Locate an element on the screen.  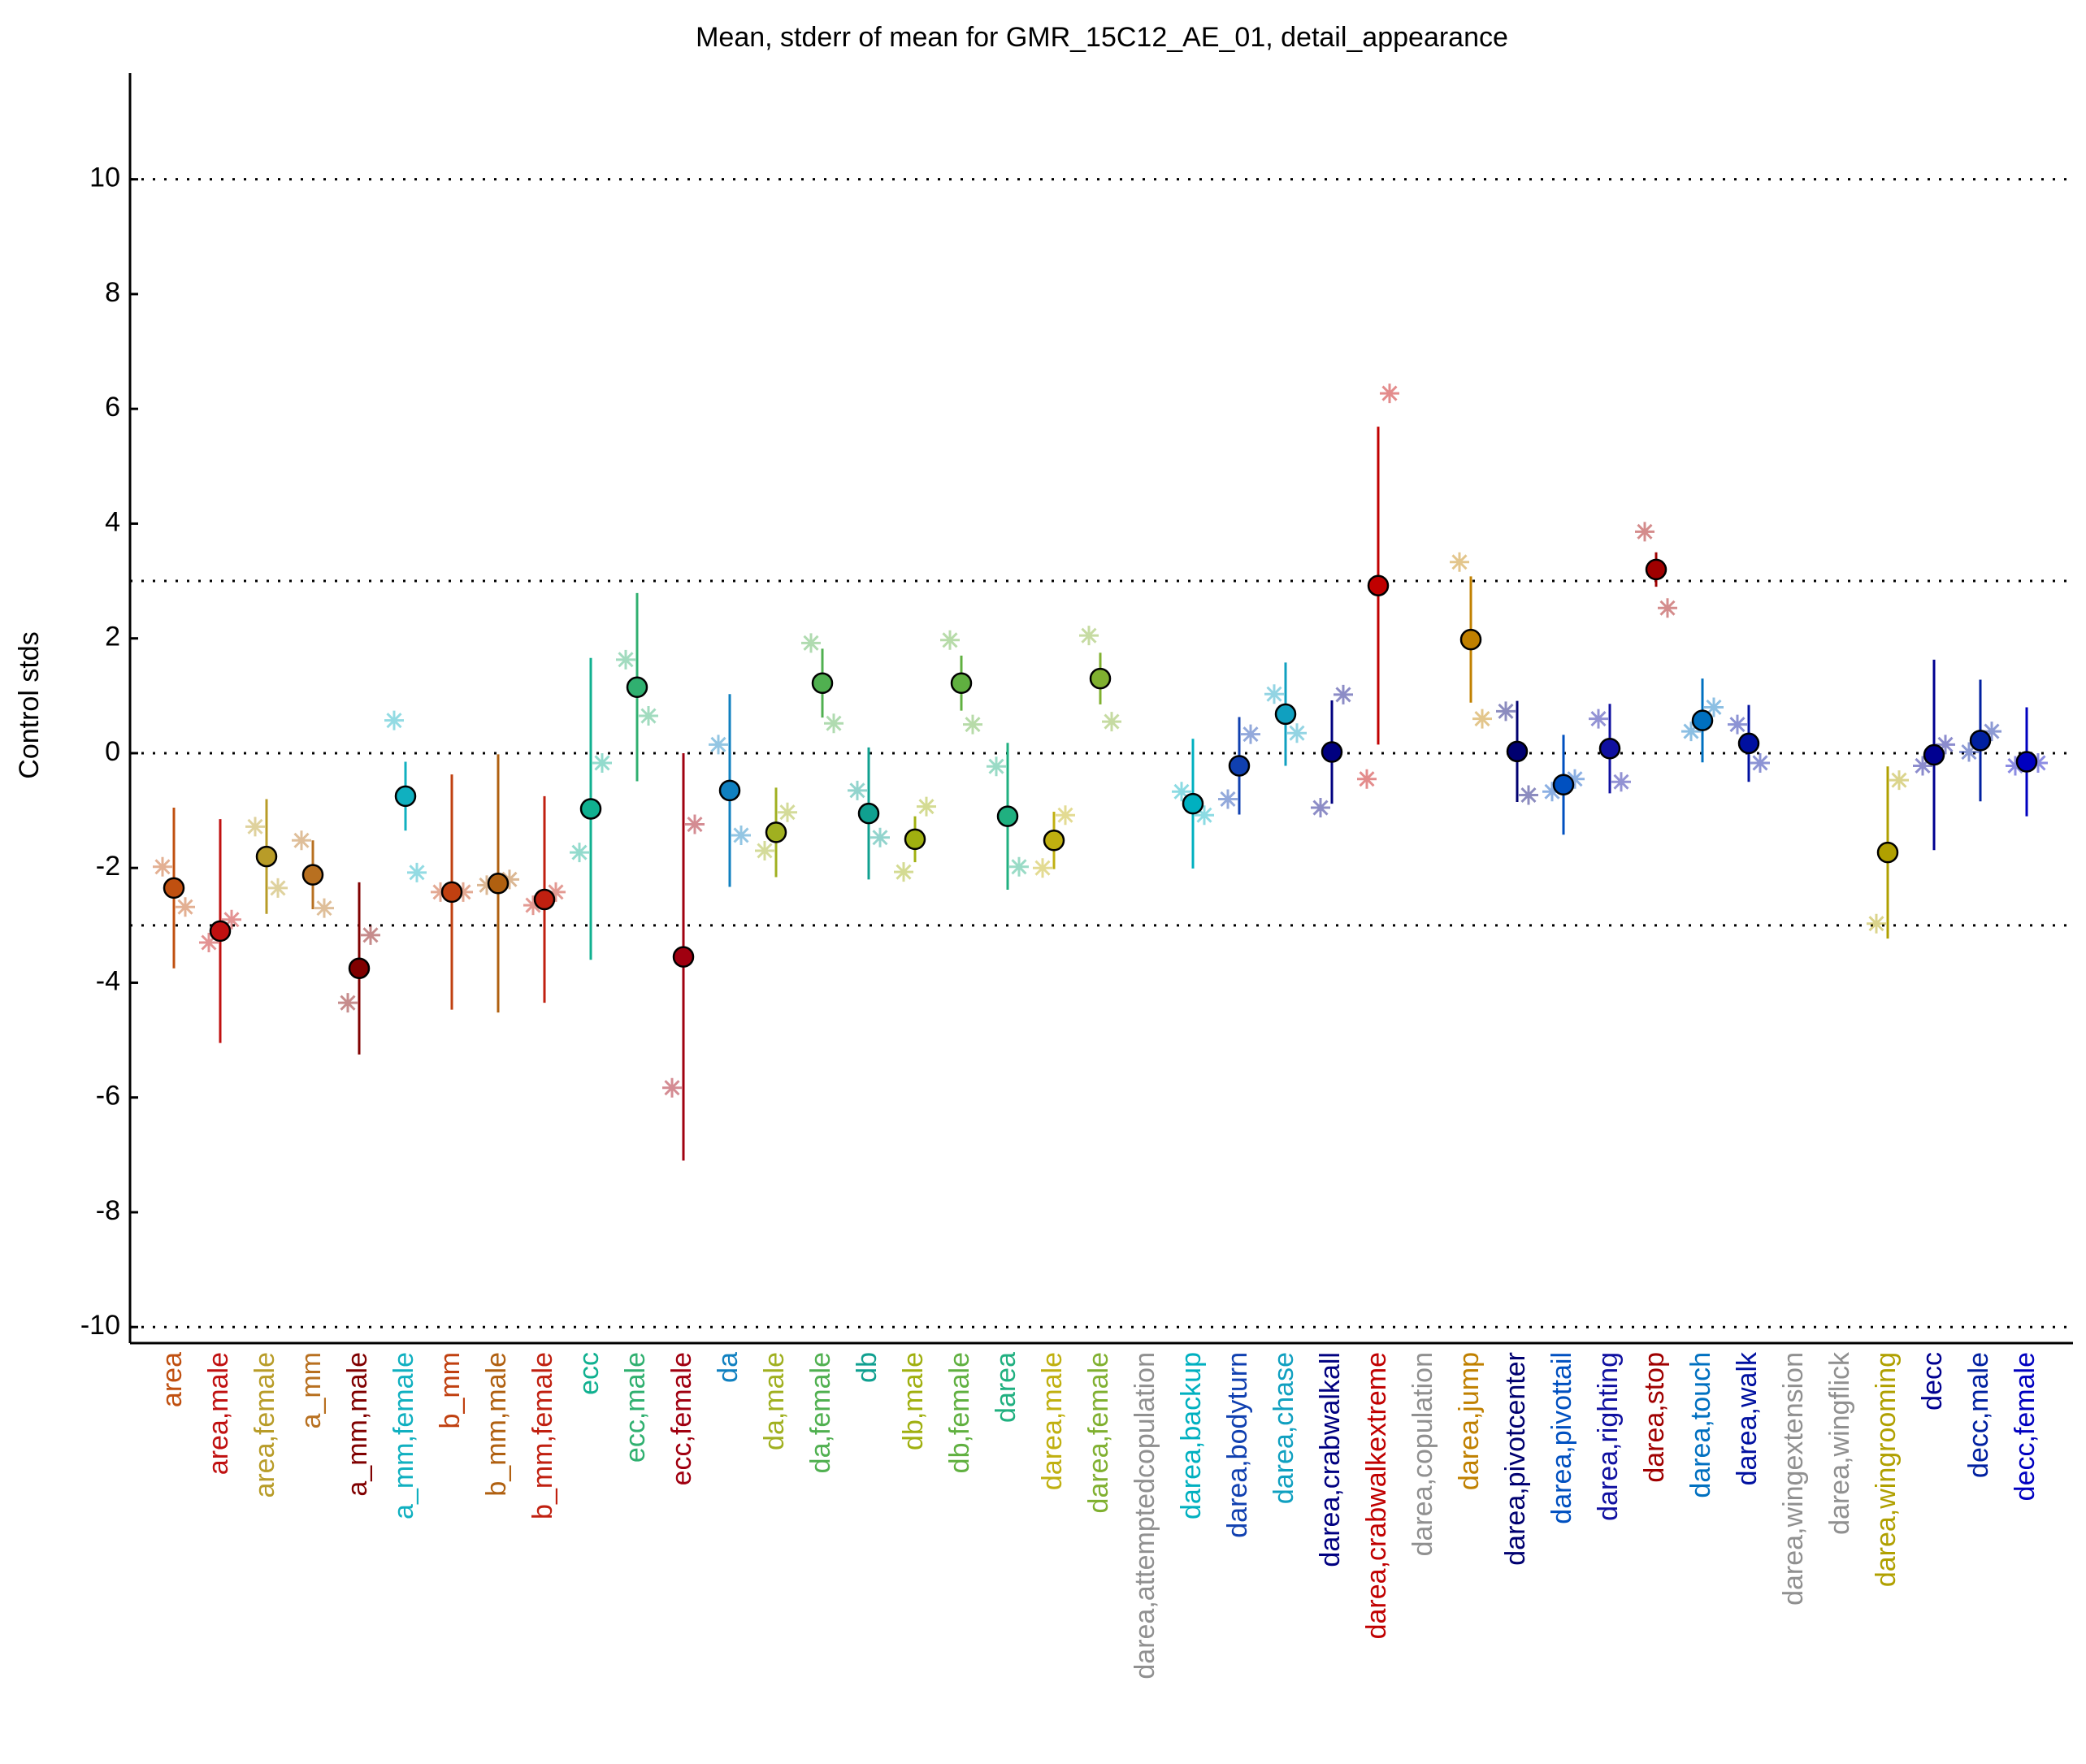
x-tick-label: ecc,male is located at coordinates (635, 1407).